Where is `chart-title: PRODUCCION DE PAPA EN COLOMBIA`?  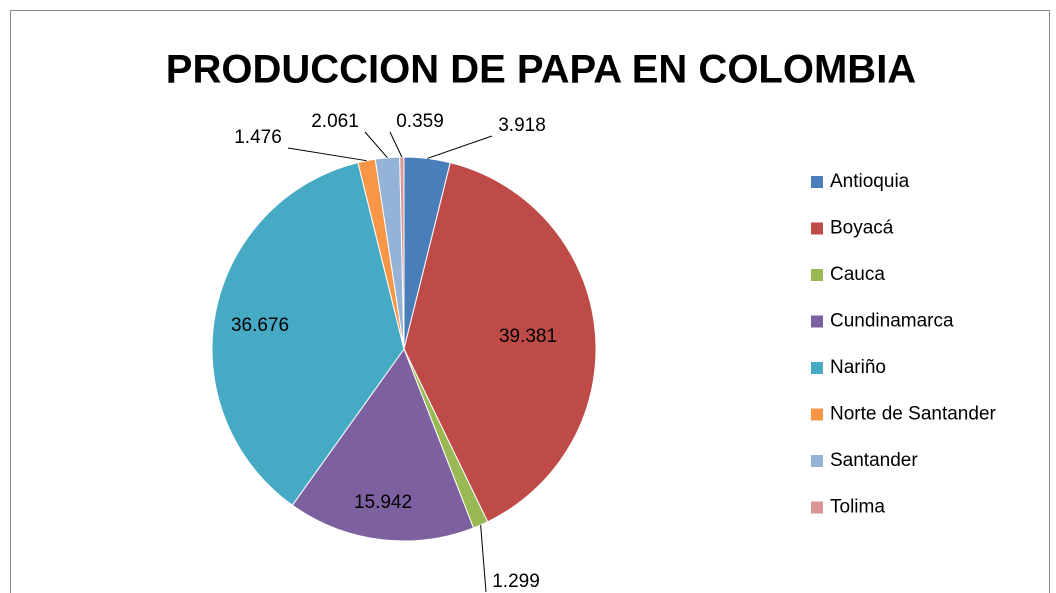 chart-title: PRODUCCION DE PAPA EN COLOMBIA is located at coordinates (541, 70).